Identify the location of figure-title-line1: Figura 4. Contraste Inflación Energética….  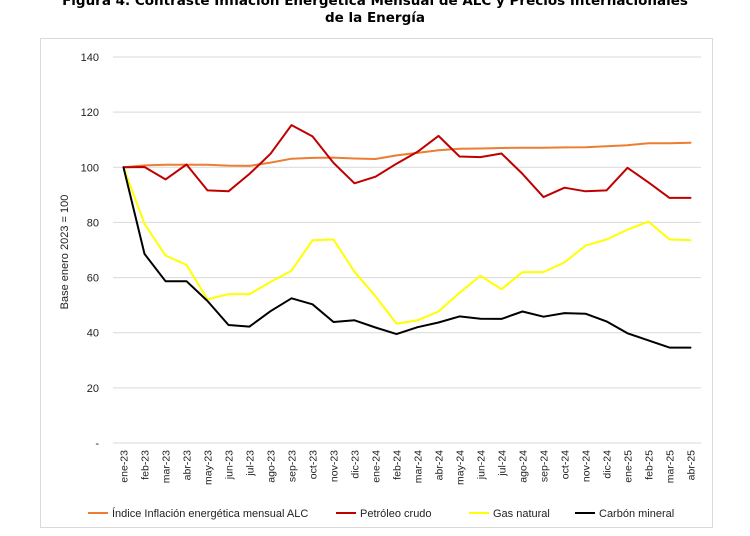
(375, 4).